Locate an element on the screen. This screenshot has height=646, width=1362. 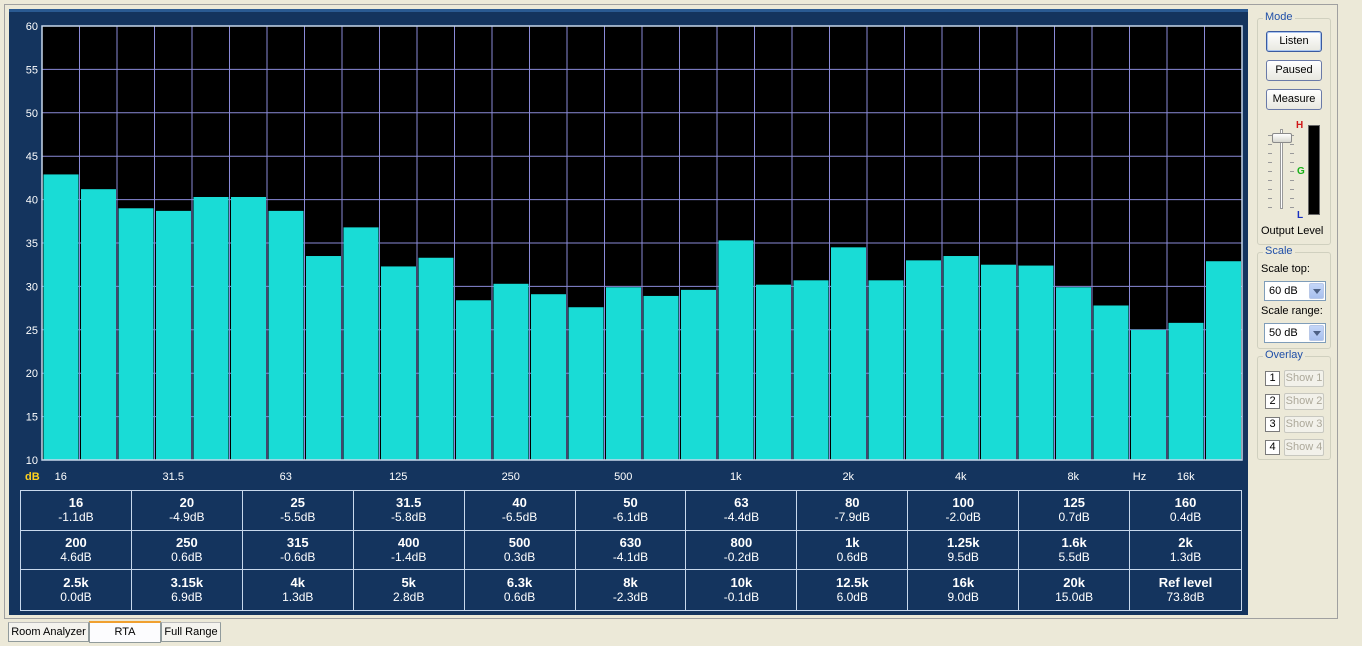
tab-rta: RTA is located at coordinates (125, 632).